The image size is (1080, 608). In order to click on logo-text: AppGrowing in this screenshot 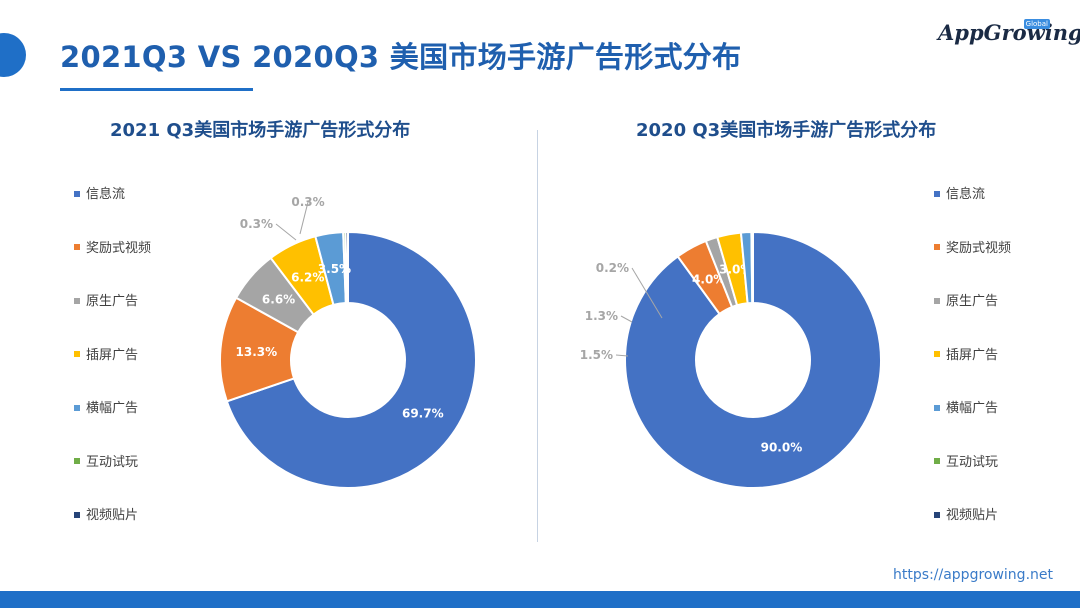, I will do `click(1009, 32)`.